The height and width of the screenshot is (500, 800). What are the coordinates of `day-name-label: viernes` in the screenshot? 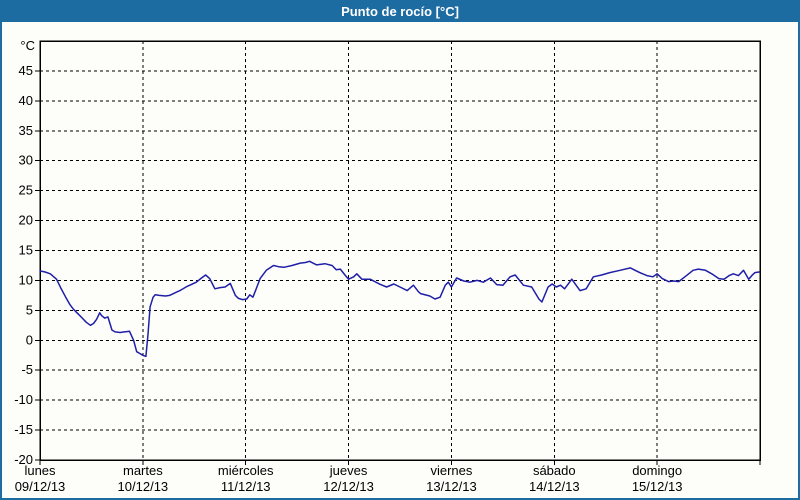 It's located at (451, 470).